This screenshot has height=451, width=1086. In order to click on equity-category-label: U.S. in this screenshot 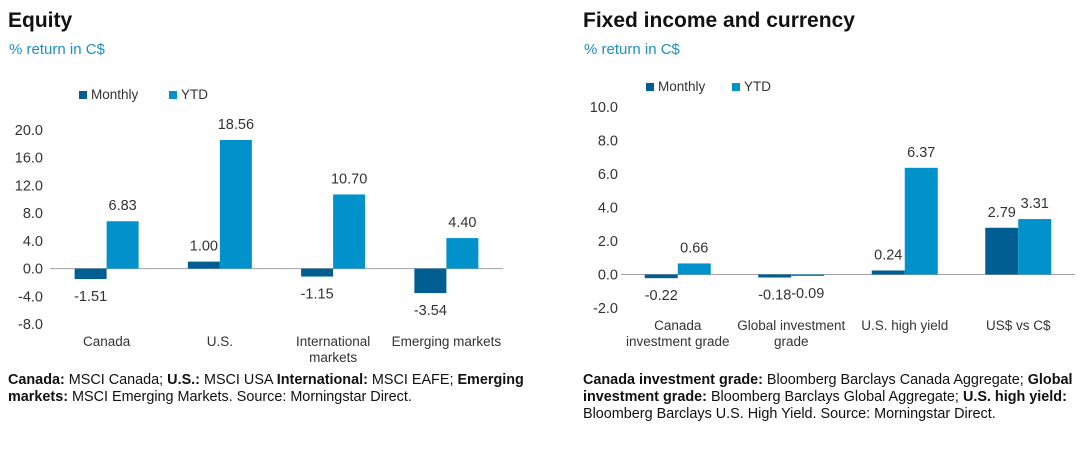, I will do `click(220, 341)`.